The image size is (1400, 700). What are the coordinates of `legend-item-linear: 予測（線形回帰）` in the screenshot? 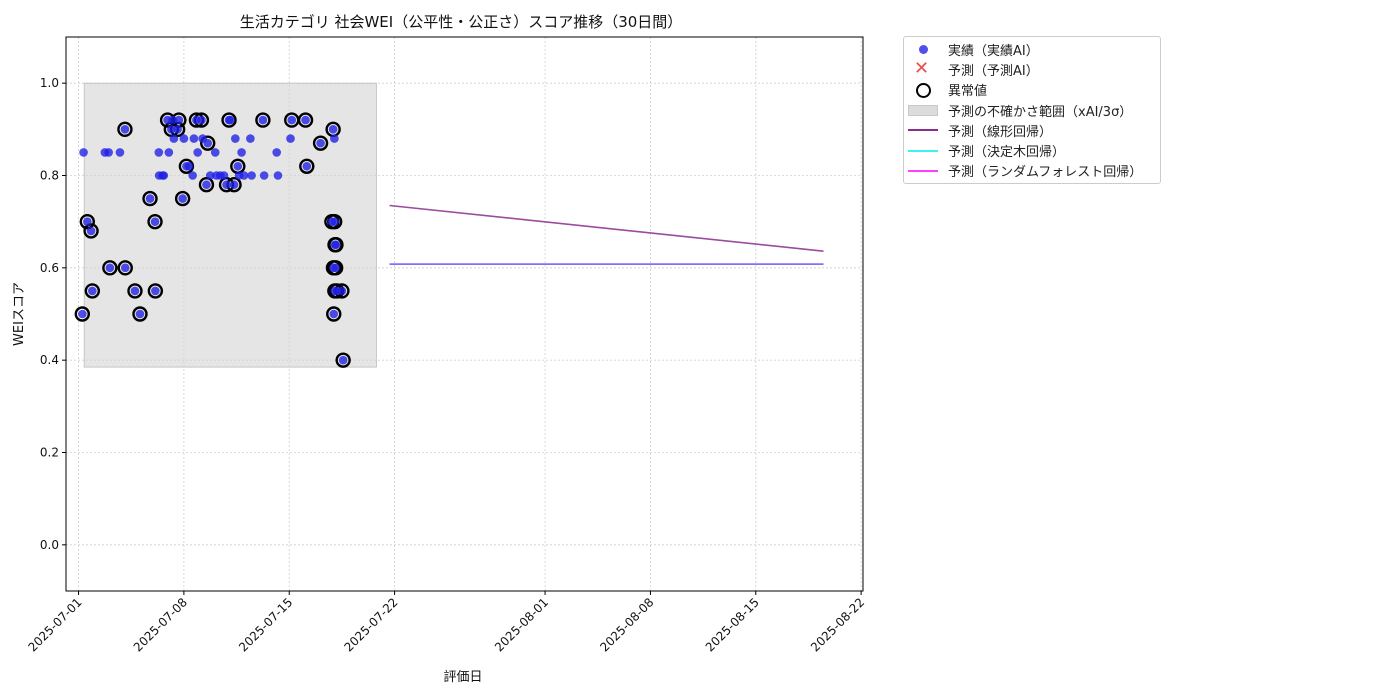 It's located at (1032, 130).